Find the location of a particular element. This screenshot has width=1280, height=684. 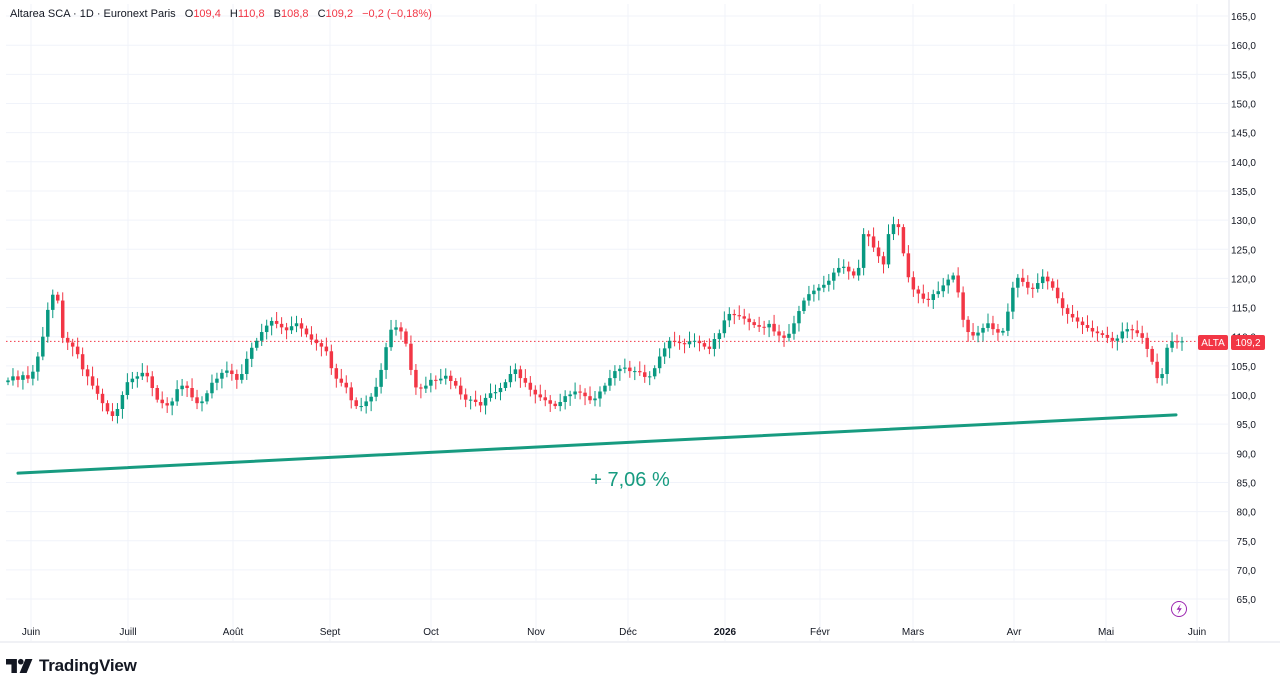

y-tick-label: 125,0 is located at coordinates (1243, 250).